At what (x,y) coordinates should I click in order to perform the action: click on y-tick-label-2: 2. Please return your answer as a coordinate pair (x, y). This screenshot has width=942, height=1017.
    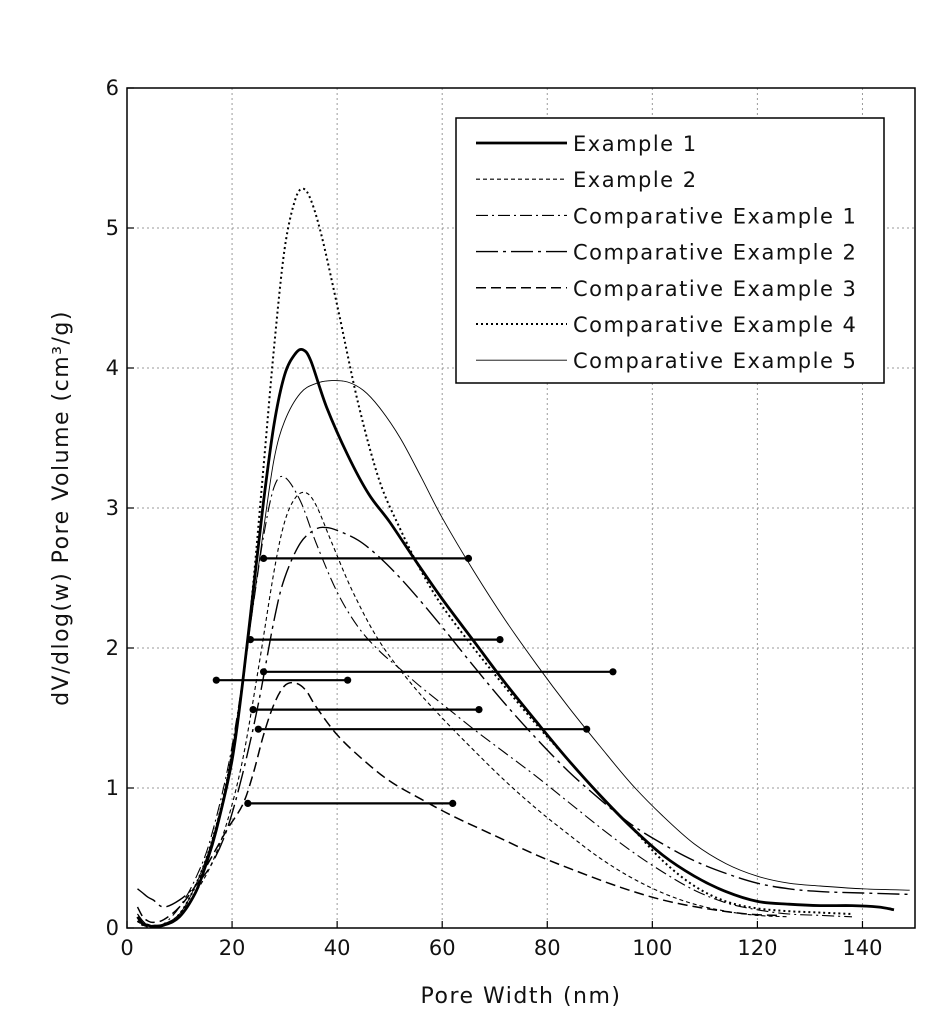
    Looking at the image, I should click on (112, 648).